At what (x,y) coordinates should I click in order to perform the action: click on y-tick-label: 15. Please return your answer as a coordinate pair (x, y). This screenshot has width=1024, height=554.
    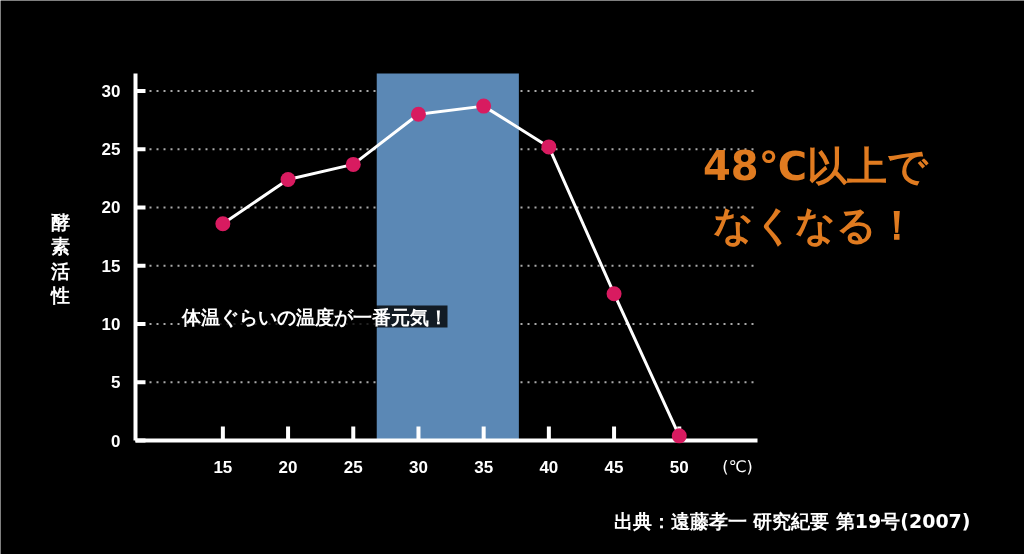
    Looking at the image, I should click on (111, 266).